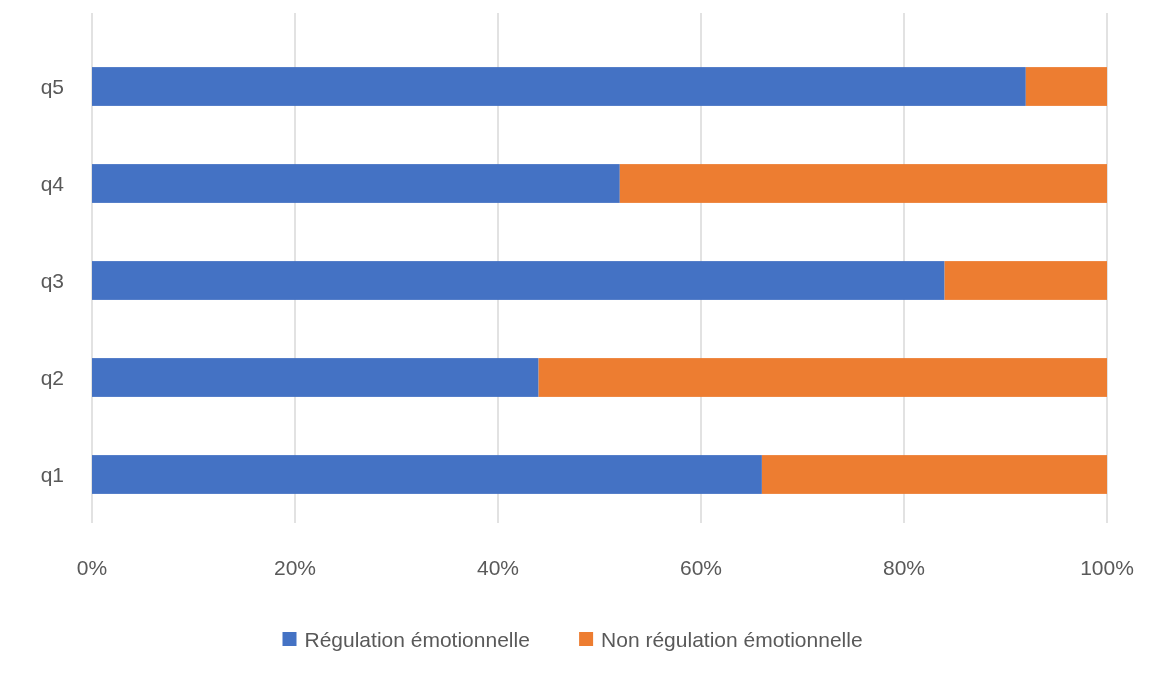 The width and height of the screenshot is (1162, 688). I want to click on x-tick-label: 80%, so click(904, 567).